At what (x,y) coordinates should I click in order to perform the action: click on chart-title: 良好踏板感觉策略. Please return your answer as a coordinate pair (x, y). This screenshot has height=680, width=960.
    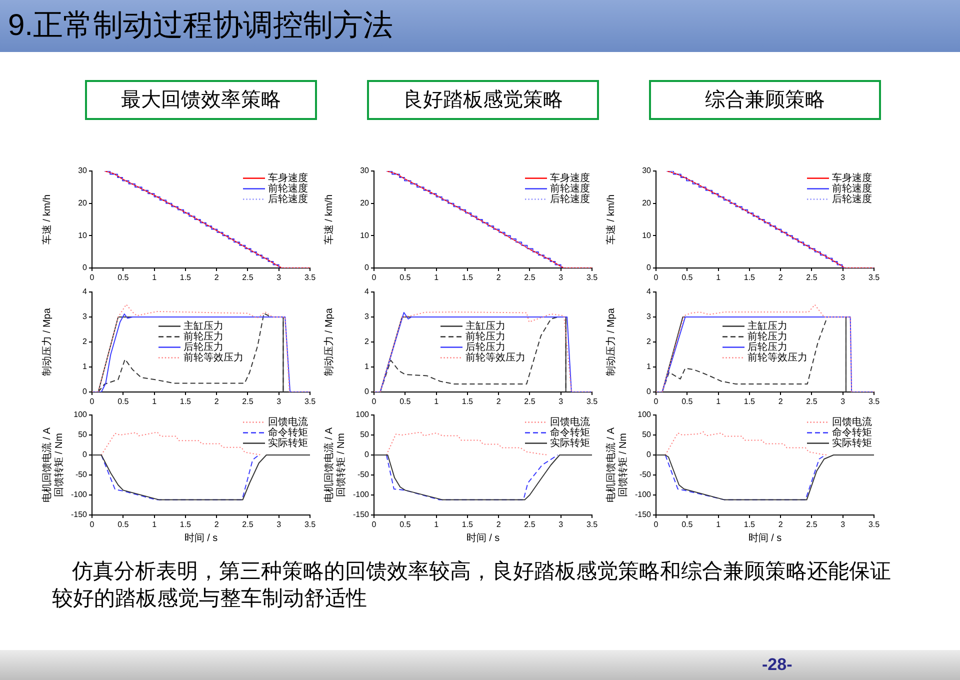
    Looking at the image, I should click on (483, 100).